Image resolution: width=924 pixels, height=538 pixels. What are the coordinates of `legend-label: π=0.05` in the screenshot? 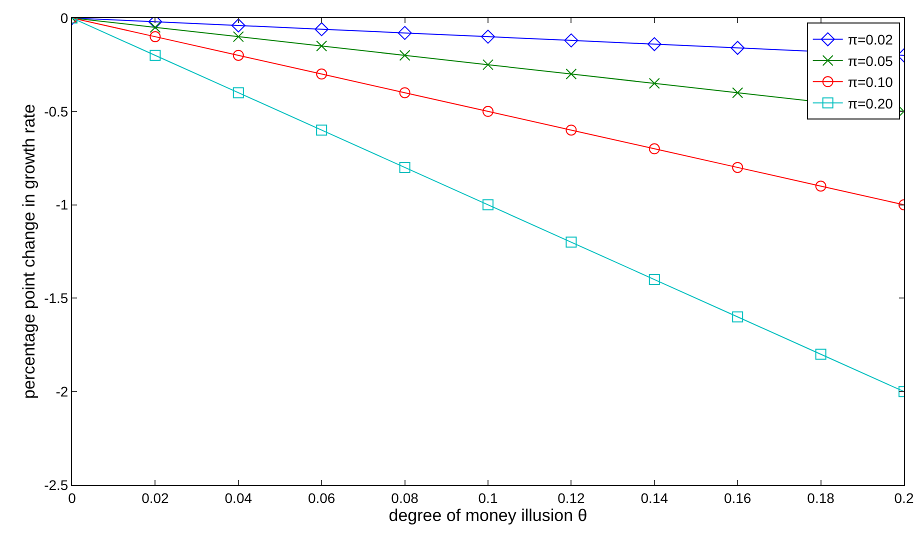 It's located at (871, 60).